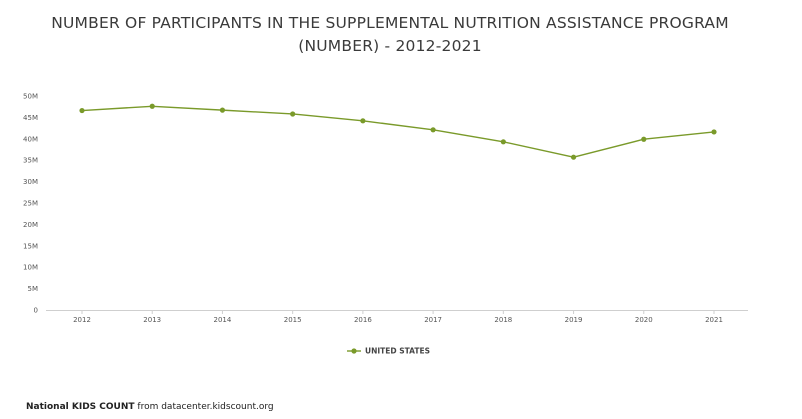 This screenshot has height=419, width=802. I want to click on legend-label: UNITED STATES, so click(397, 351).